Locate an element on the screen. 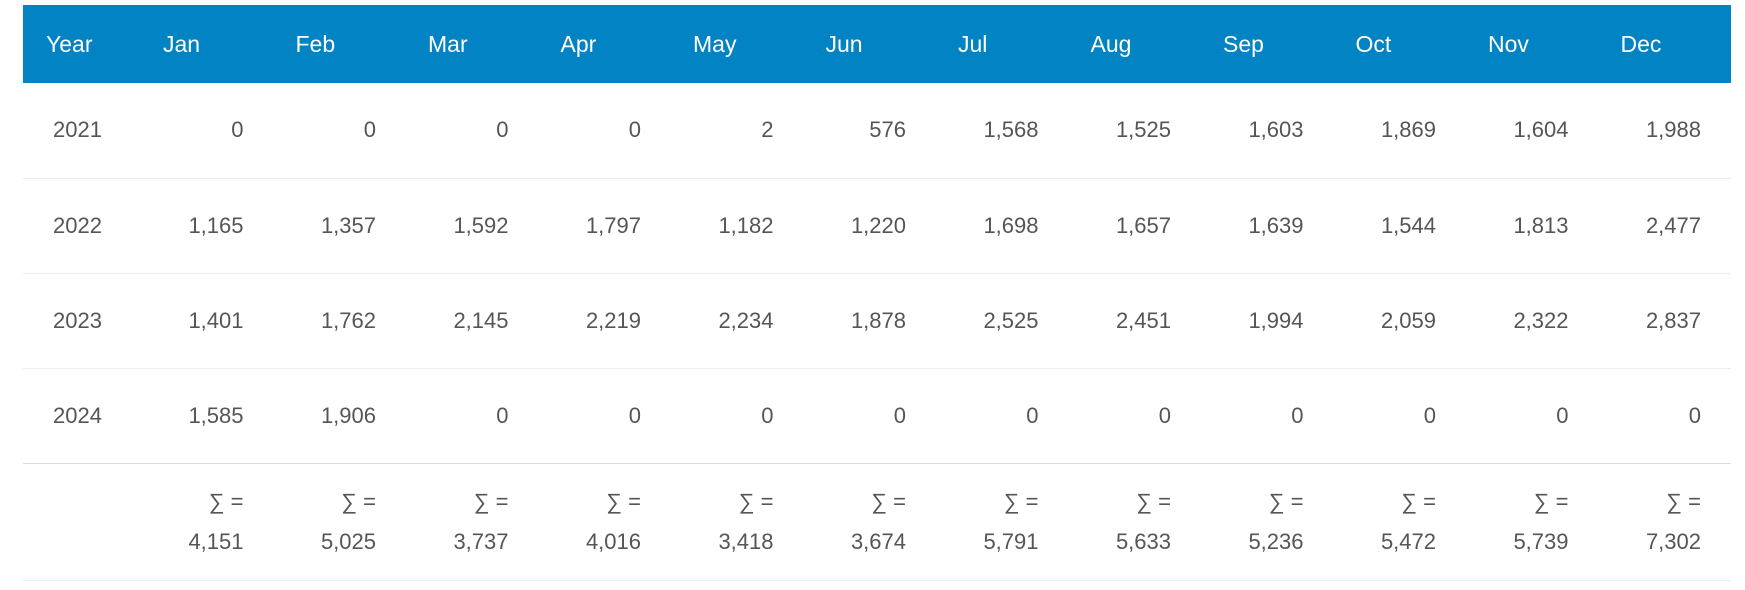  header-dec: Dec is located at coordinates (1641, 43).